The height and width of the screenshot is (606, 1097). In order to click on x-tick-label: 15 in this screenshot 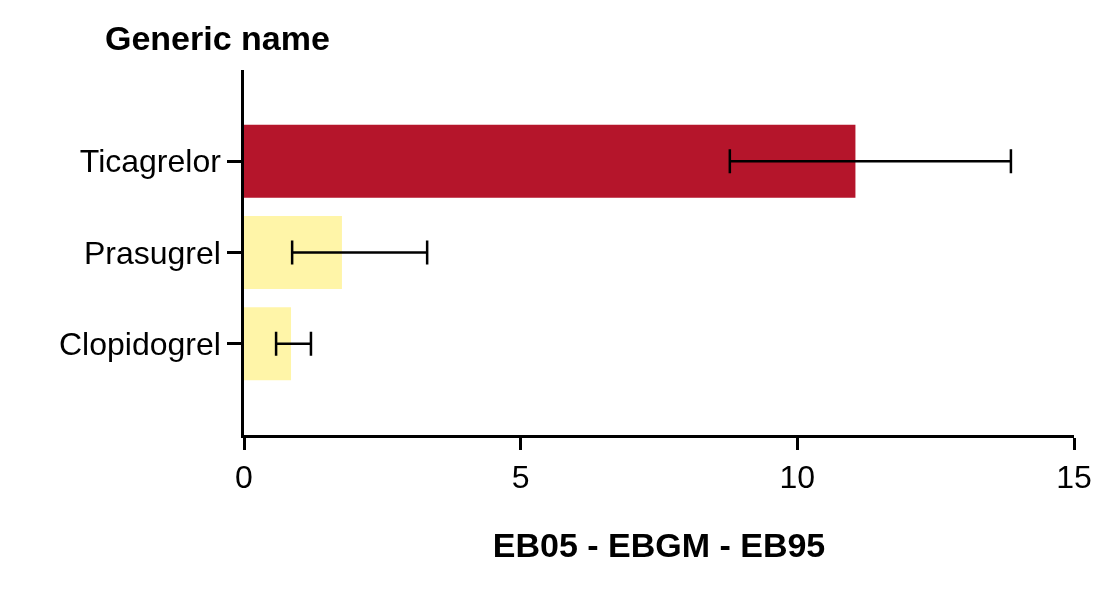, I will do `click(1074, 477)`.